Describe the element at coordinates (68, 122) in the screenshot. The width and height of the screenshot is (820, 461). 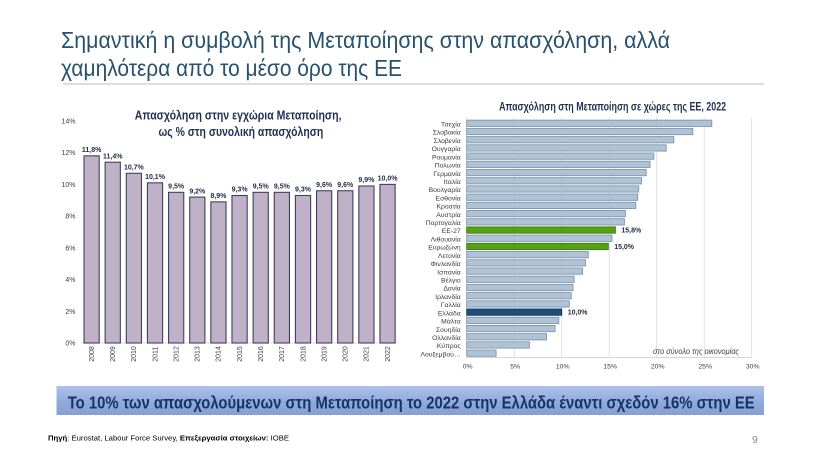
I see `svg-text: 14%` at that location.